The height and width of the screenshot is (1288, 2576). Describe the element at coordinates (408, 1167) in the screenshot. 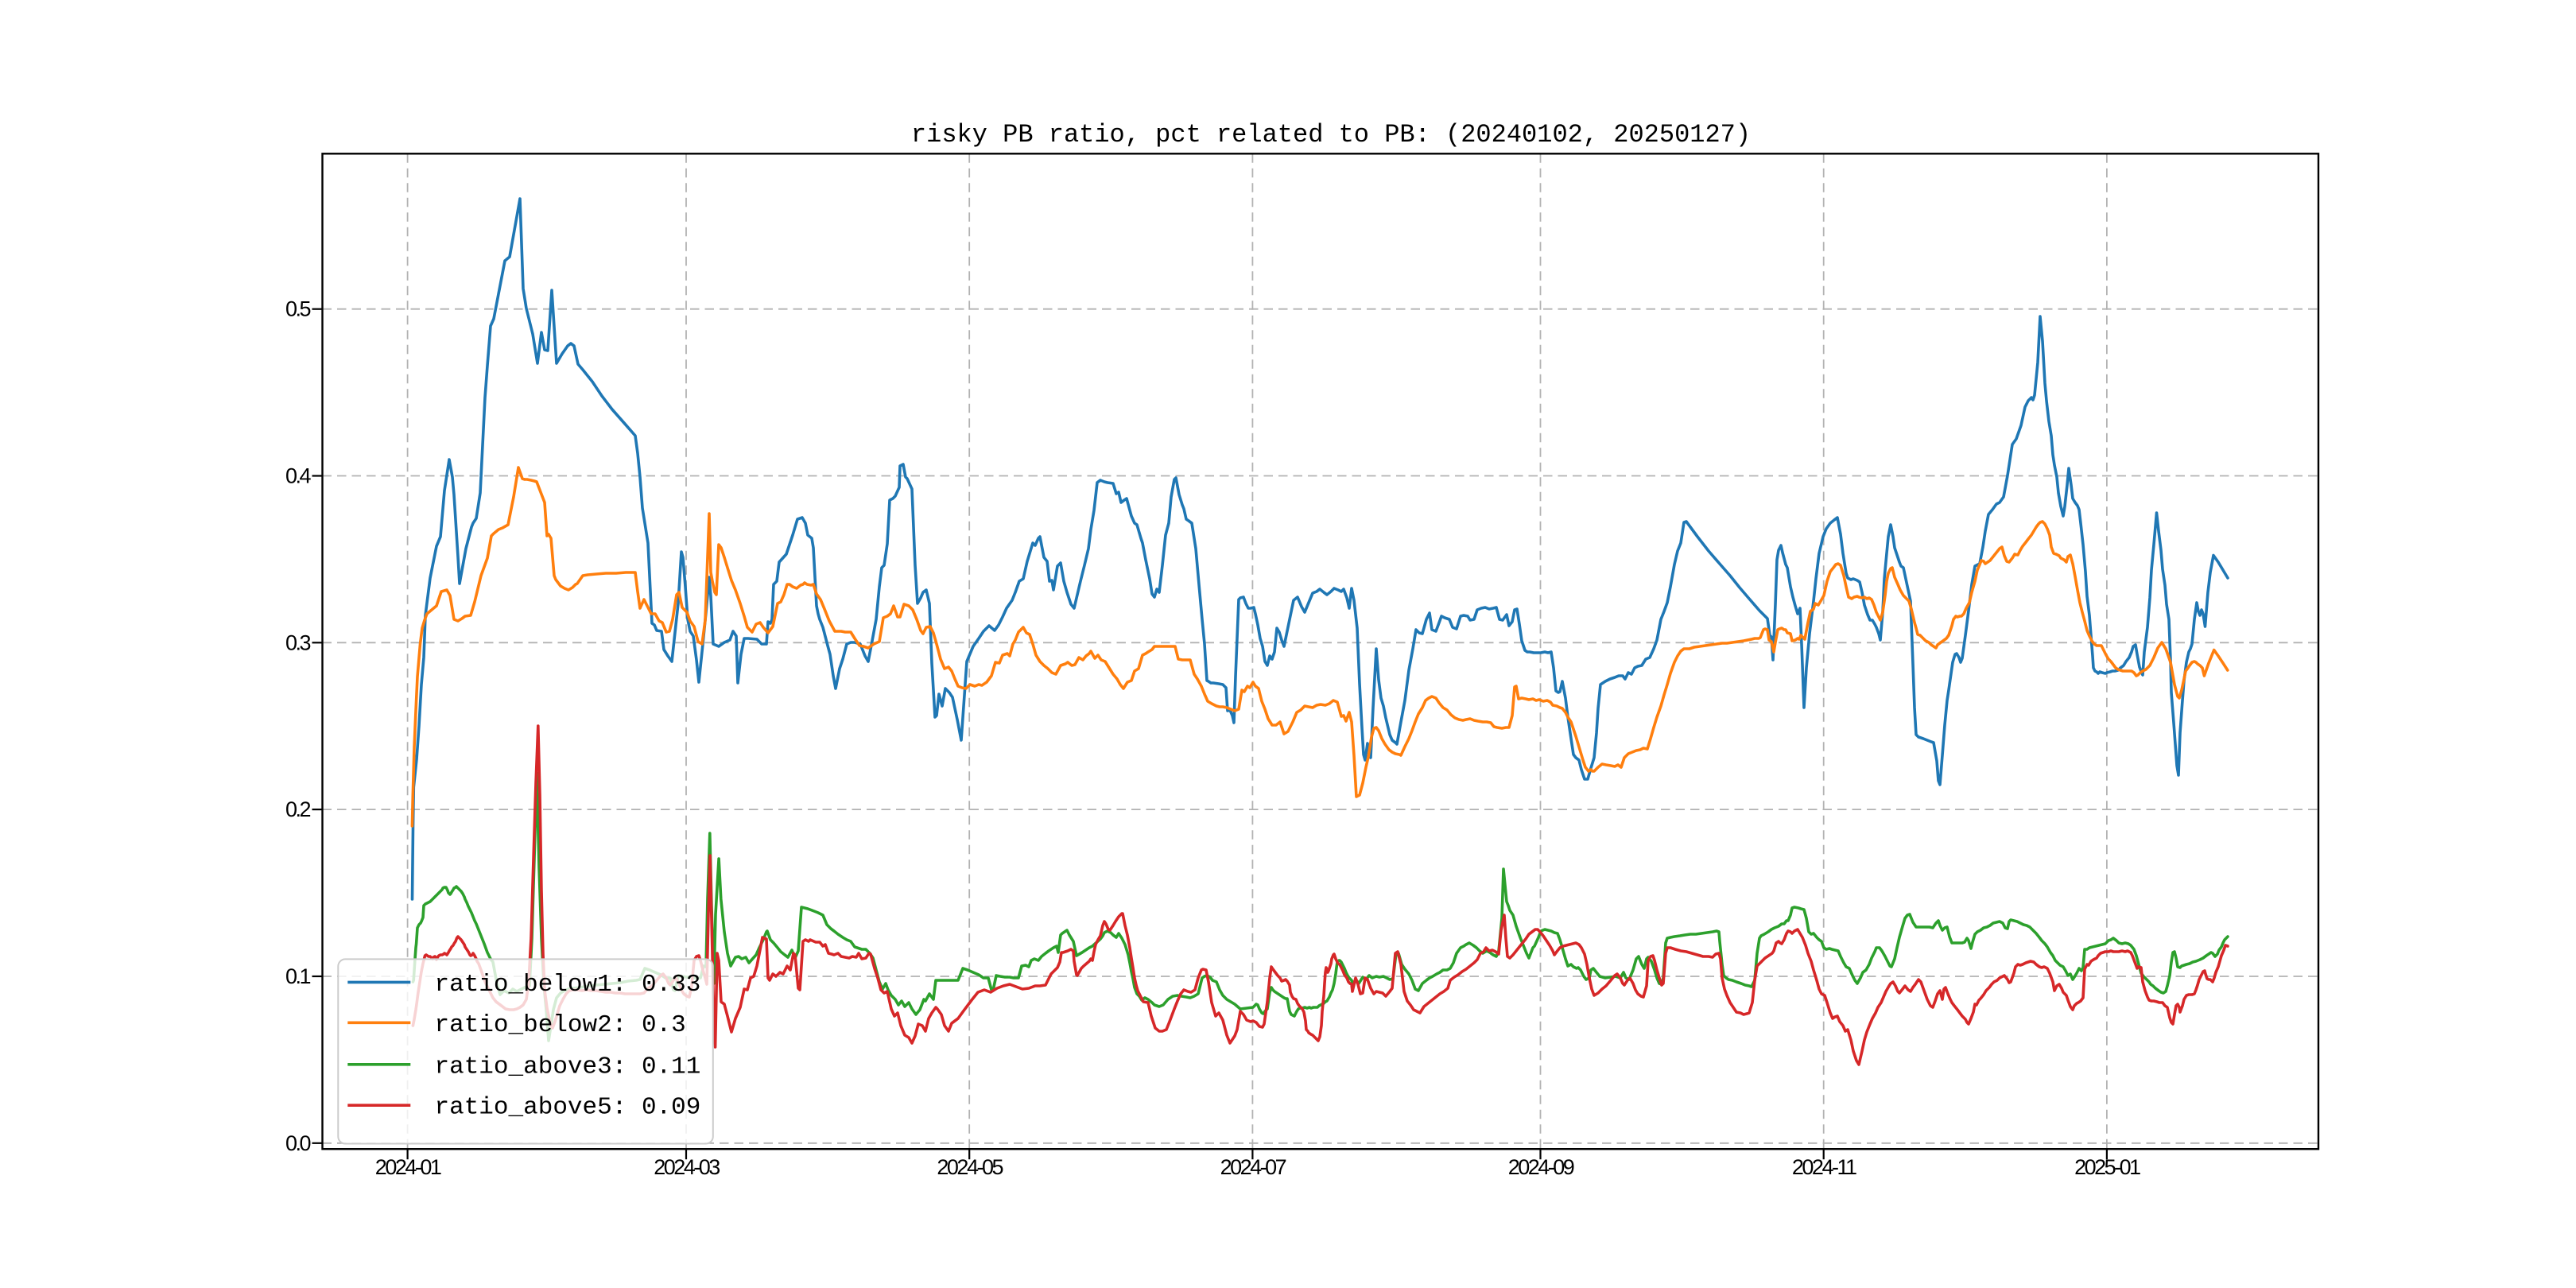

I see `svg-text: 2024-01` at that location.